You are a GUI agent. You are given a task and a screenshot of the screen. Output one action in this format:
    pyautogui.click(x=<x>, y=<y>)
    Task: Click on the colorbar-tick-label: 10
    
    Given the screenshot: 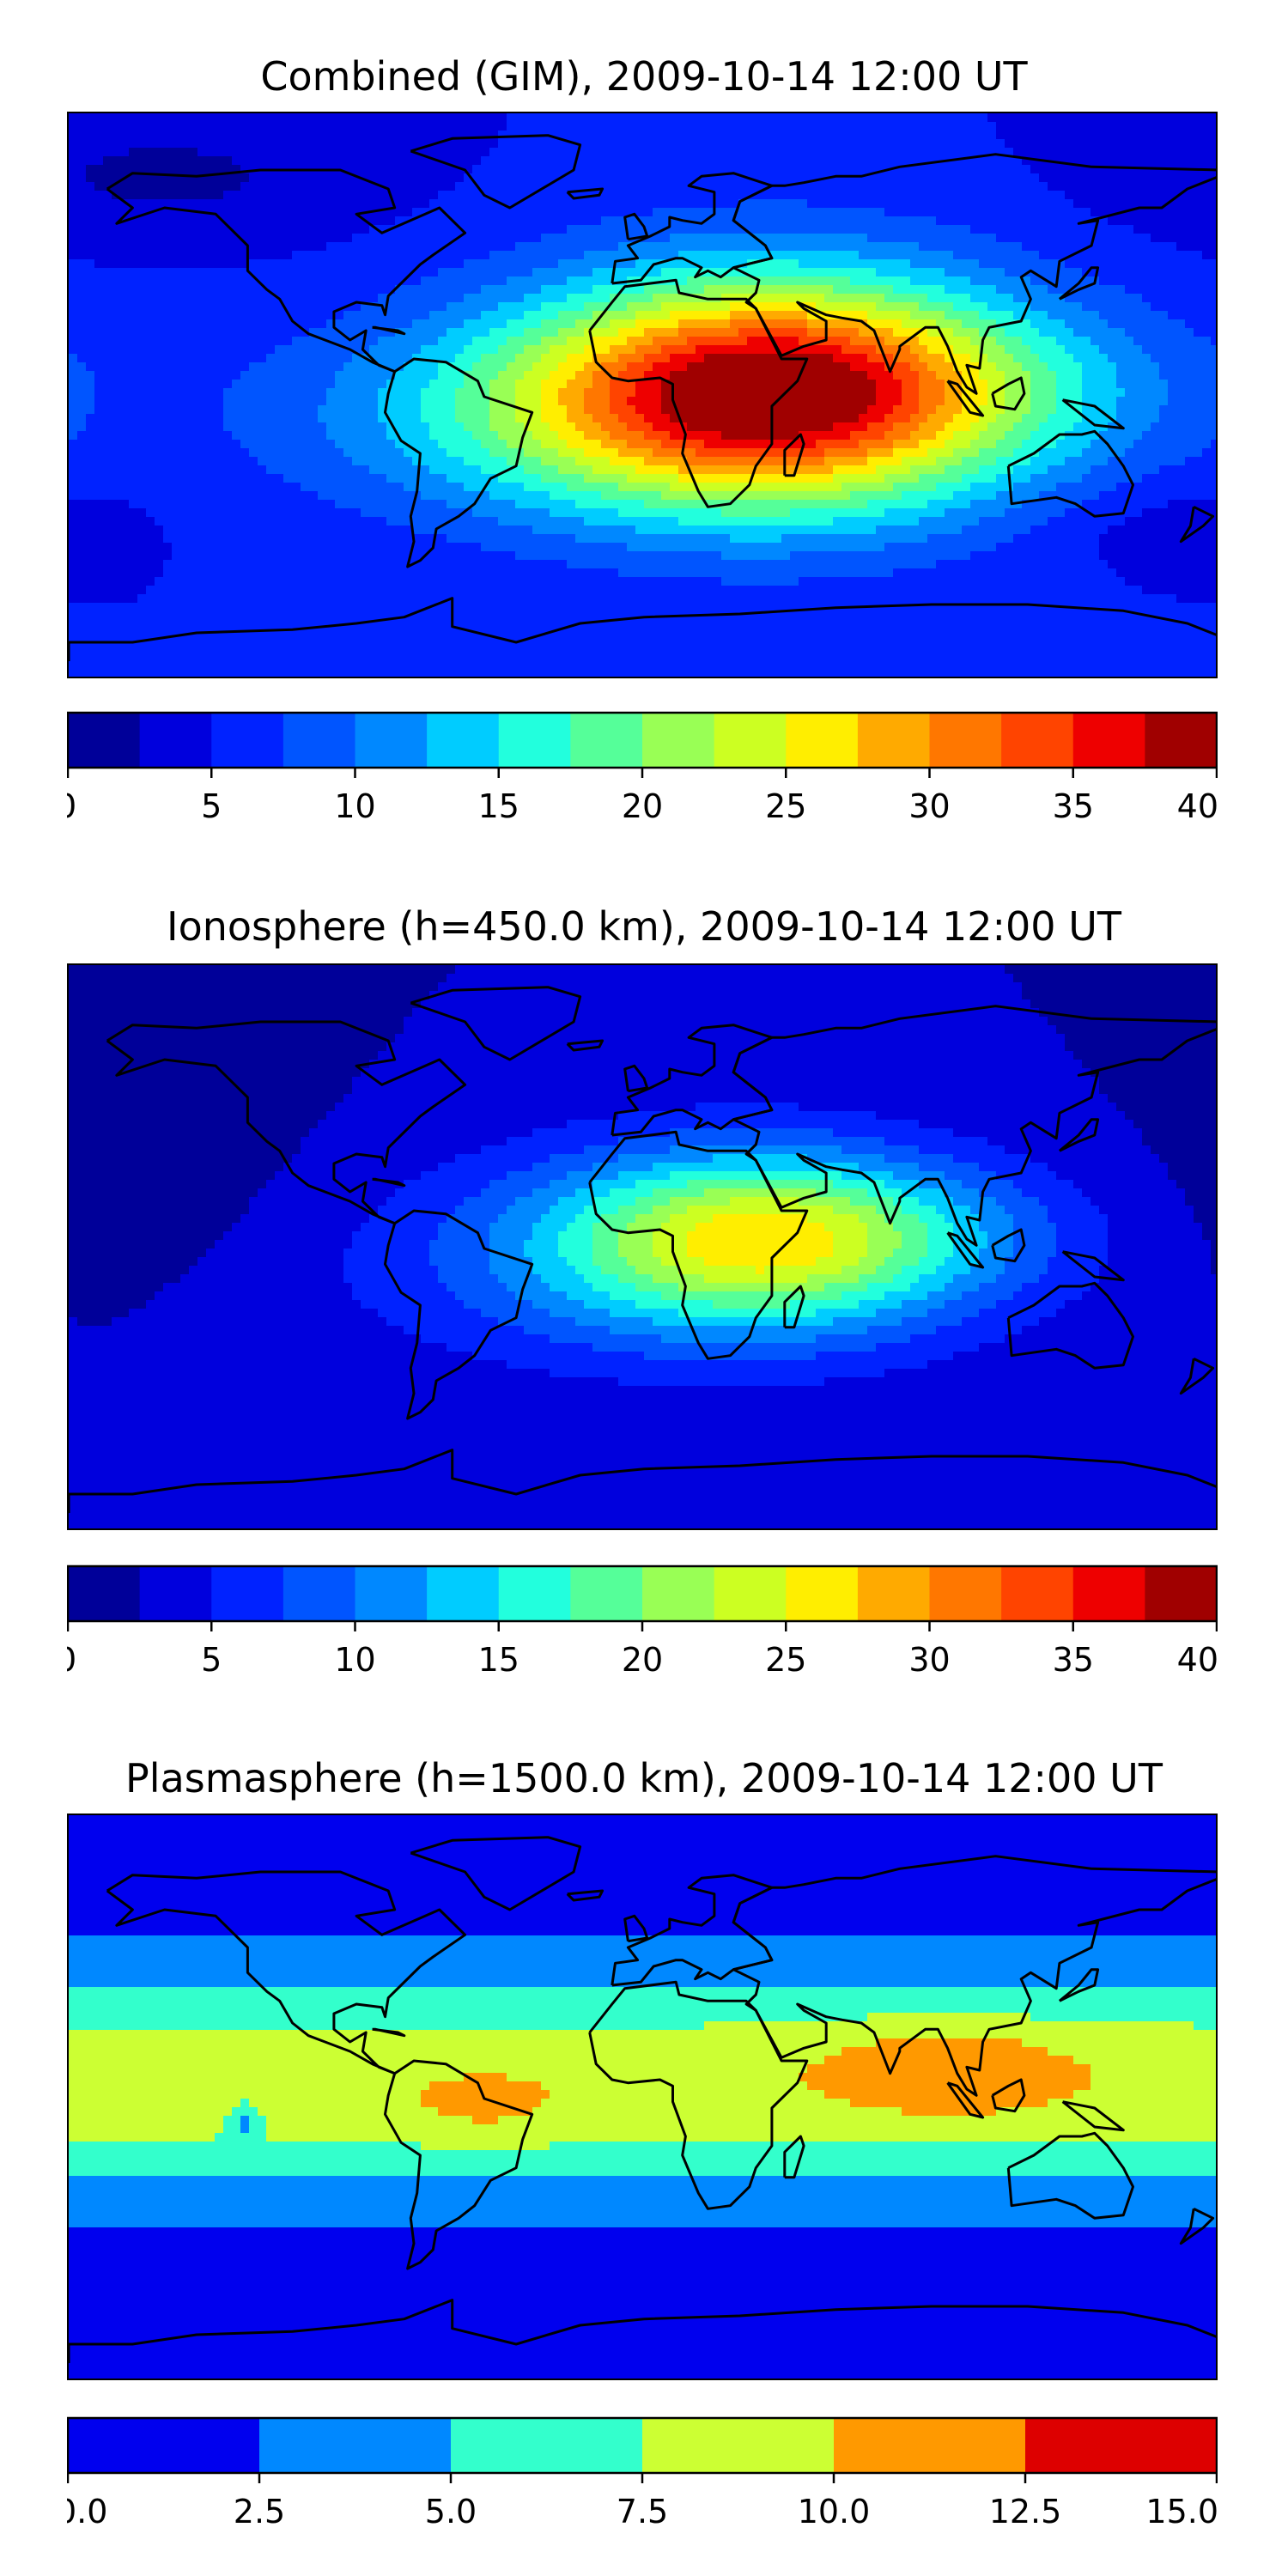 What is the action you would take?
    pyautogui.click(x=355, y=806)
    